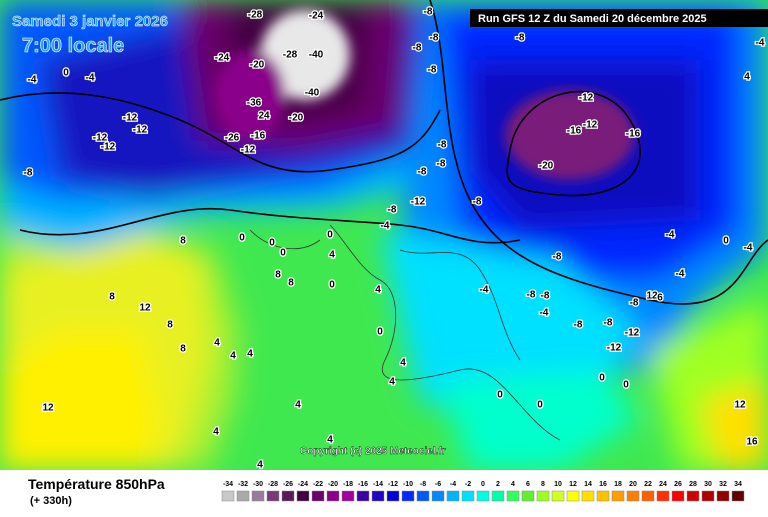 The height and width of the screenshot is (517, 768). Describe the element at coordinates (588, 484) in the screenshot. I see `legend-tick-label: 14` at that location.